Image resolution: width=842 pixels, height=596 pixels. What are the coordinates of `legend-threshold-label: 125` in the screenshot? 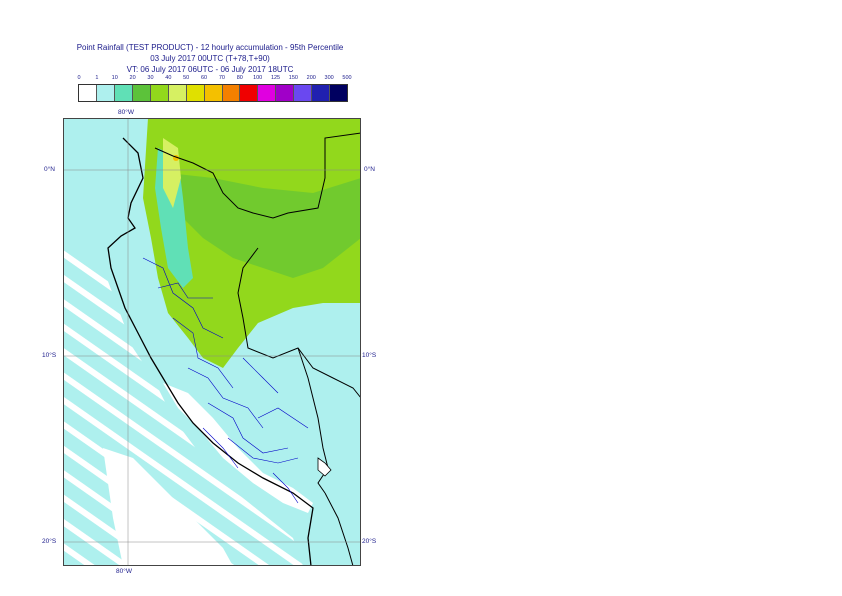 It's located at (275, 78).